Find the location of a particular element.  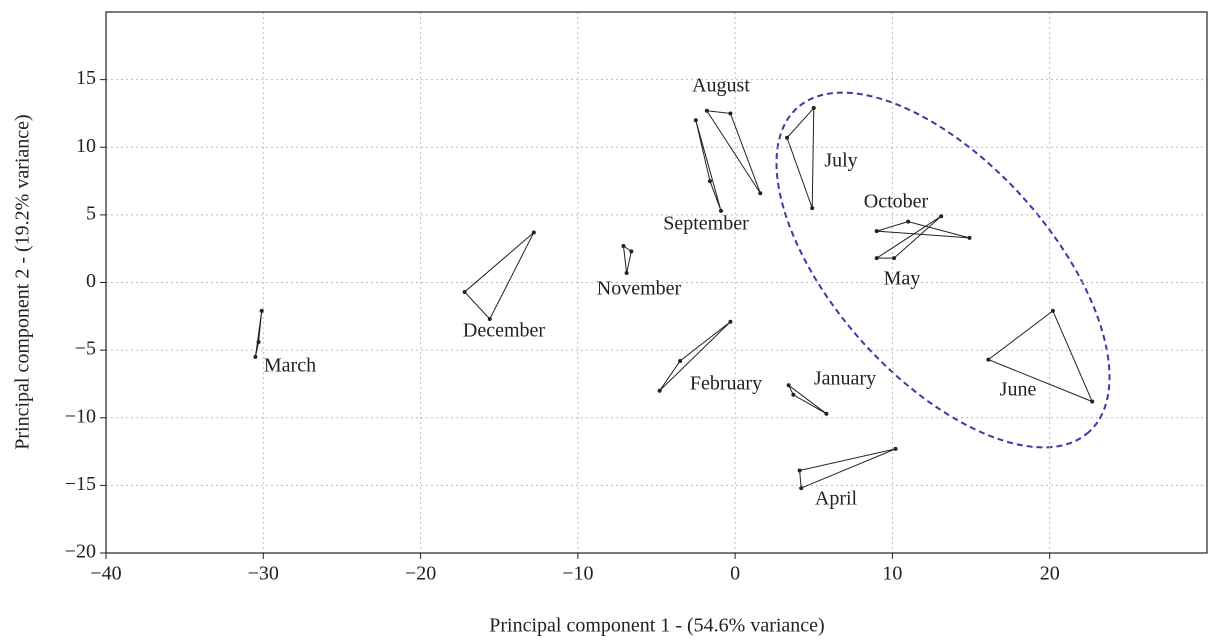

point-label: June is located at coordinates (1018, 390).